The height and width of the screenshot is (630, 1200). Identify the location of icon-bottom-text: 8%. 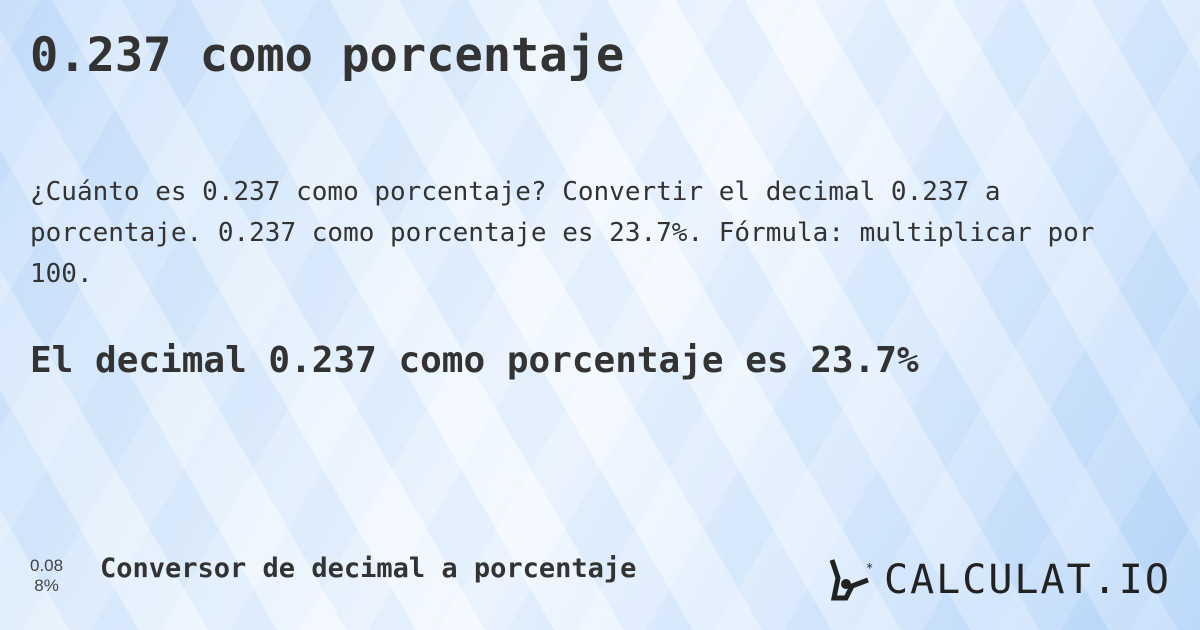
(46, 585).